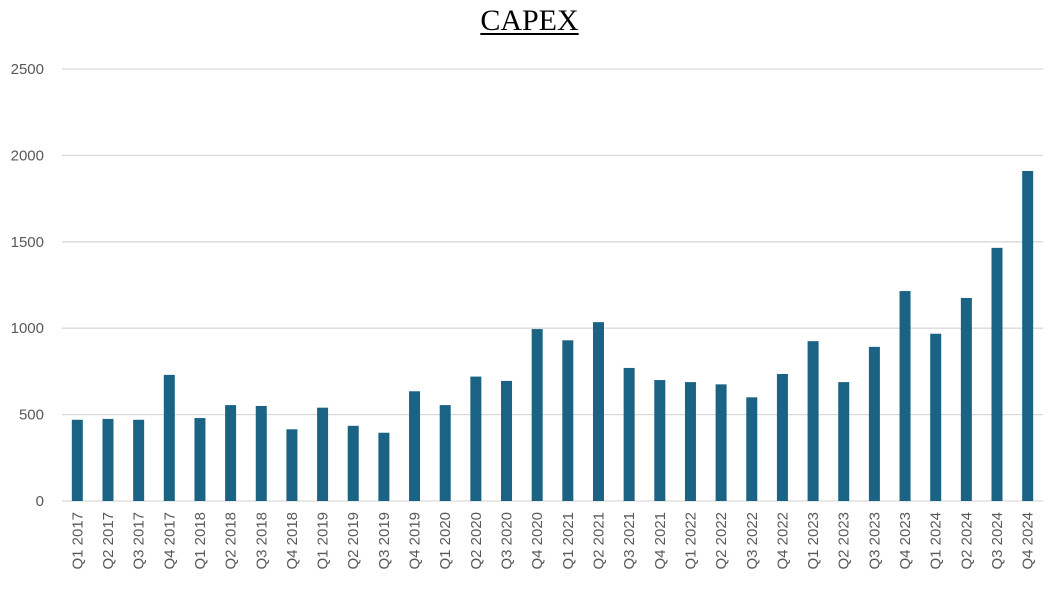 The width and height of the screenshot is (1059, 592). Describe the element at coordinates (77, 541) in the screenshot. I see `x-tick-label: Q1 2017` at that location.